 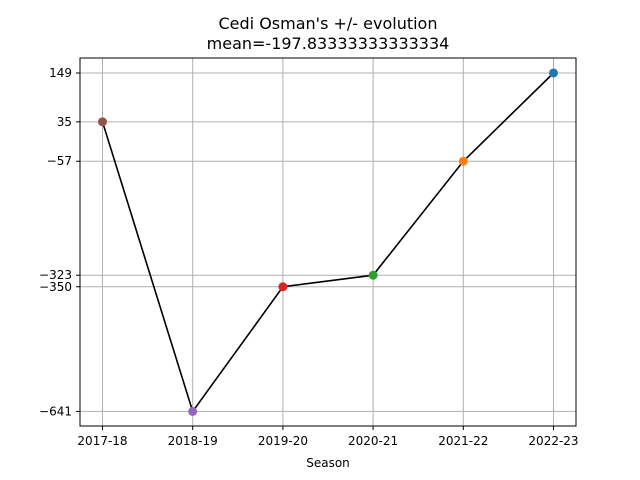 What do you see at coordinates (328, 463) in the screenshot?
I see `x-axis-label: Season` at bounding box center [328, 463].